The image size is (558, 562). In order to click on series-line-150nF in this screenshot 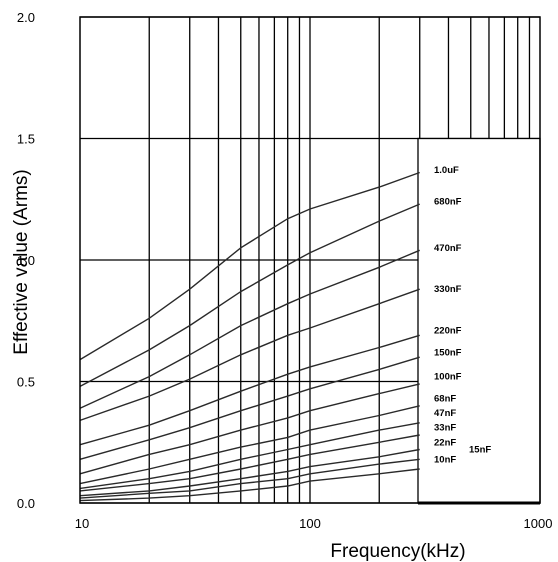, I will do `click(249, 408)`.